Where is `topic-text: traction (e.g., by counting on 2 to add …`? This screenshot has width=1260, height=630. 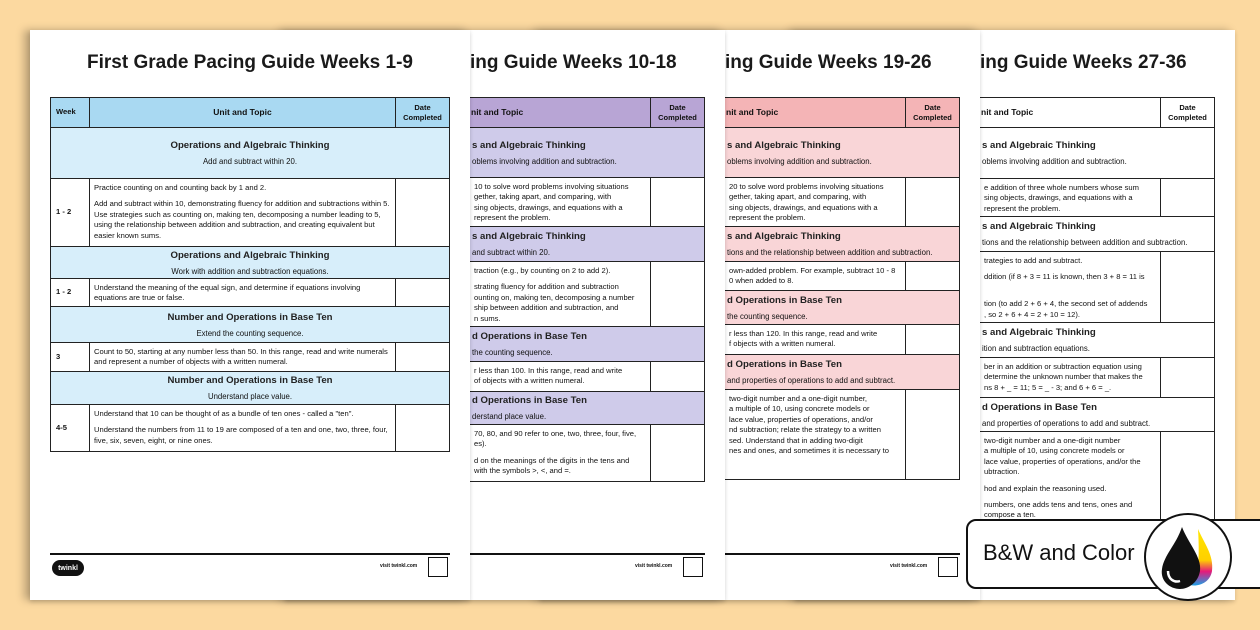 topic-text: traction (e.g., by counting on 2 to add … is located at coordinates (542, 270).